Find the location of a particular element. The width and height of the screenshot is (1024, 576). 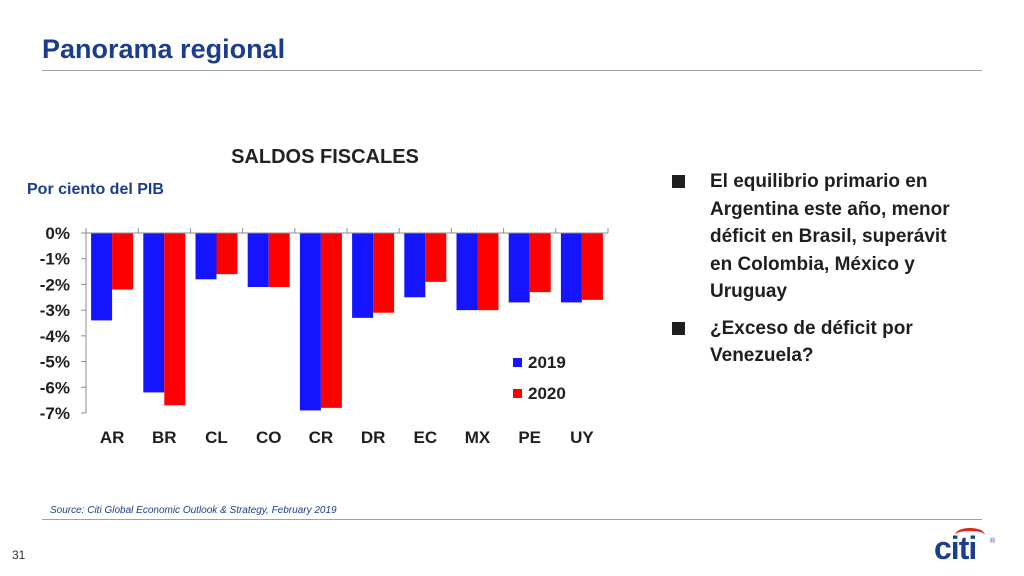

x-tick-label: PE is located at coordinates (529, 437).